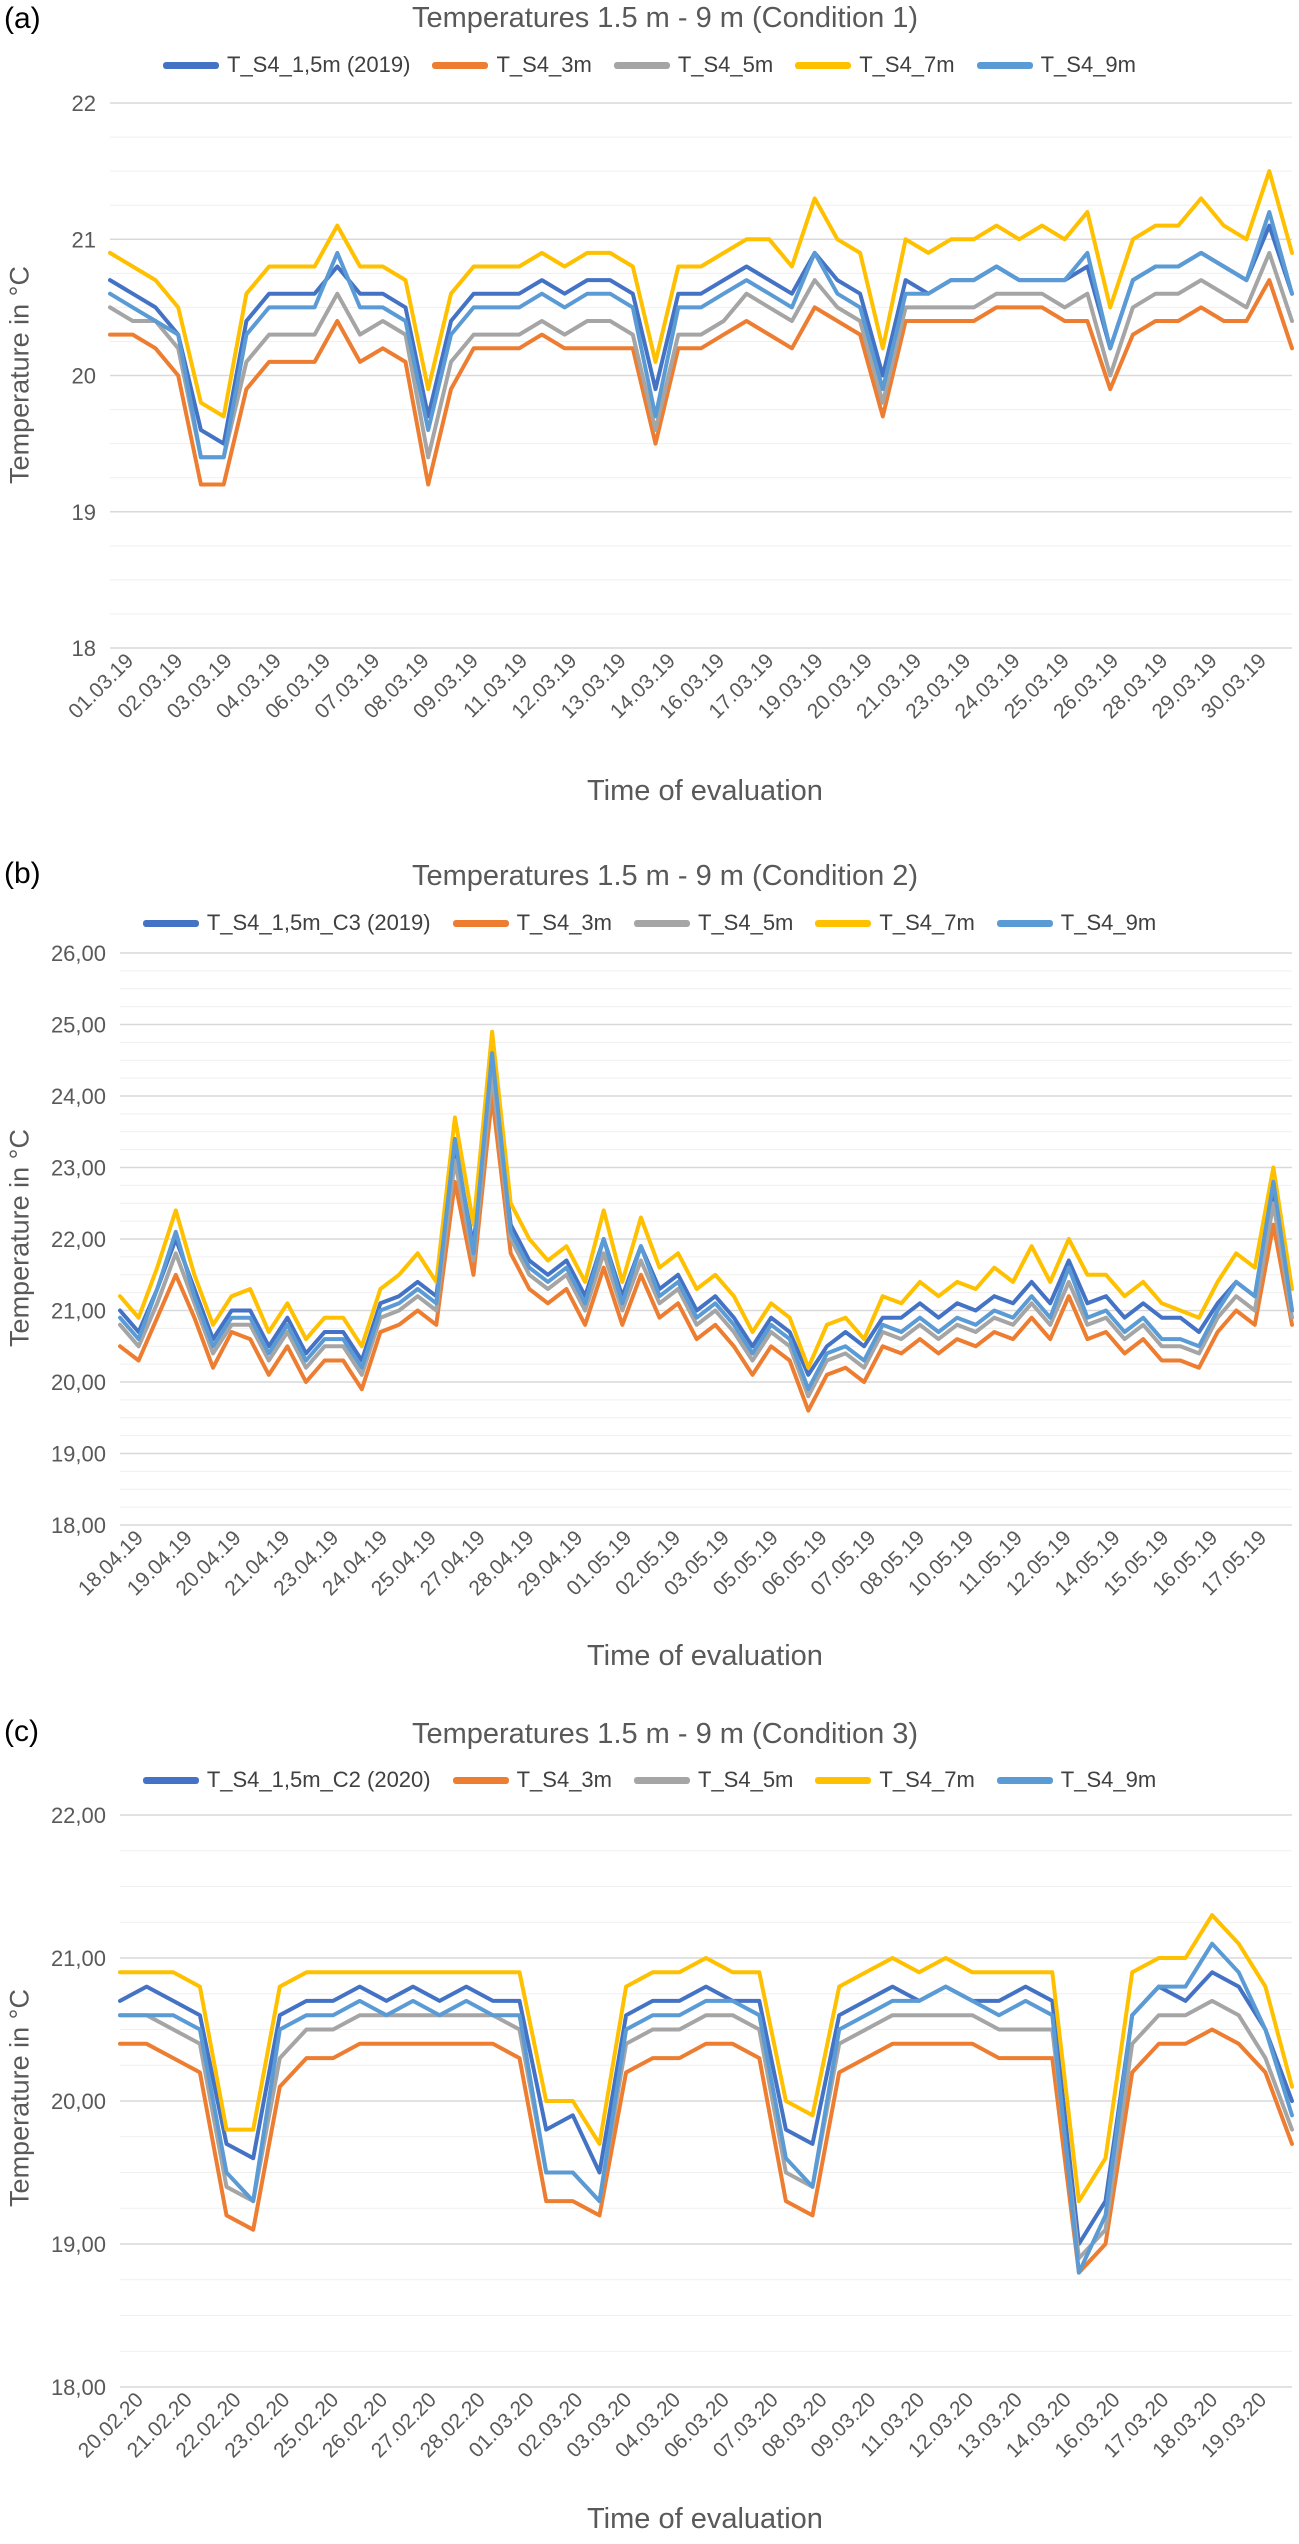 This screenshot has height=2544, width=1299. I want to click on legend-item: T_S4_1,5m_C2 (2020), so click(286, 1780).